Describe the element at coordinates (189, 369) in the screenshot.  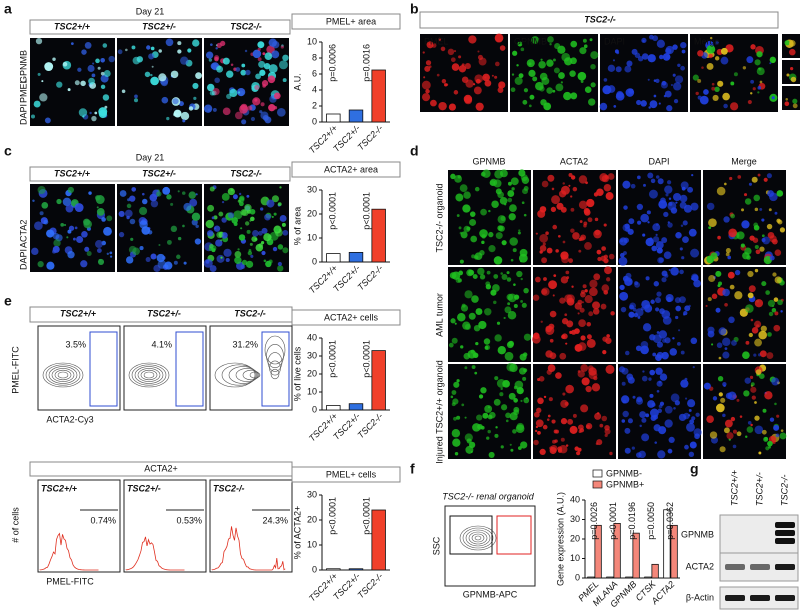
I see `gate` at that location.